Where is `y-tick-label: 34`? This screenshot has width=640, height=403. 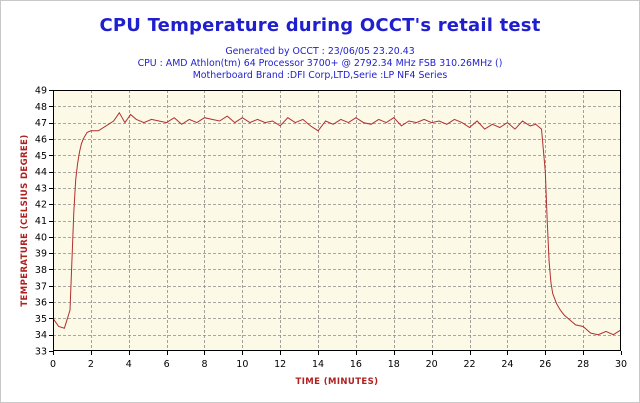 y-tick-label: 34 is located at coordinates (41, 335).